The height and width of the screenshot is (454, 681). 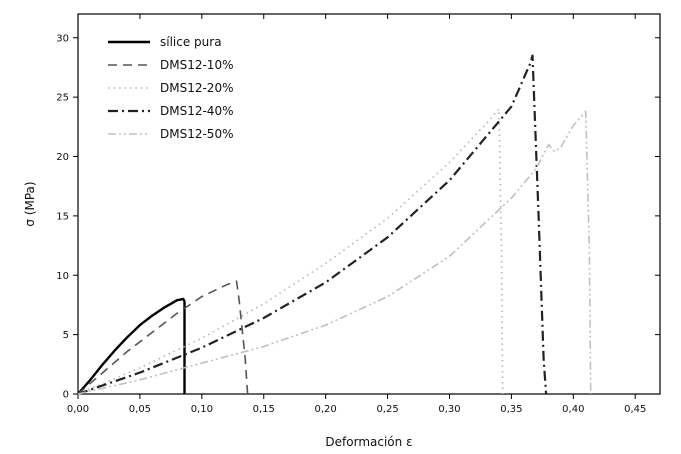 I want to click on x-tick-label: 0,15, so click(x=264, y=409).